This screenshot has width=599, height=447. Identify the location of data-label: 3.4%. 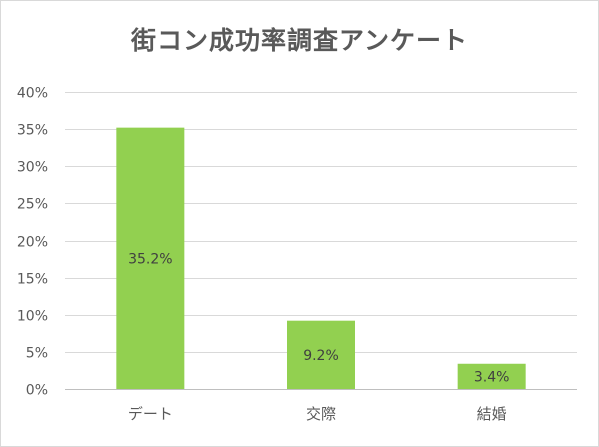
(492, 377).